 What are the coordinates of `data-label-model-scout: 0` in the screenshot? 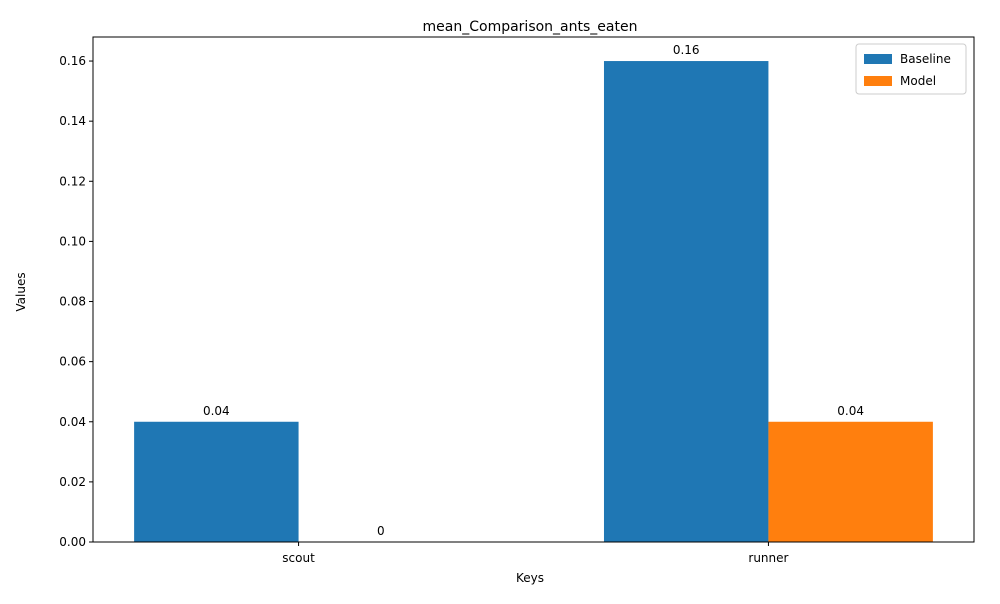 It's located at (381, 531).